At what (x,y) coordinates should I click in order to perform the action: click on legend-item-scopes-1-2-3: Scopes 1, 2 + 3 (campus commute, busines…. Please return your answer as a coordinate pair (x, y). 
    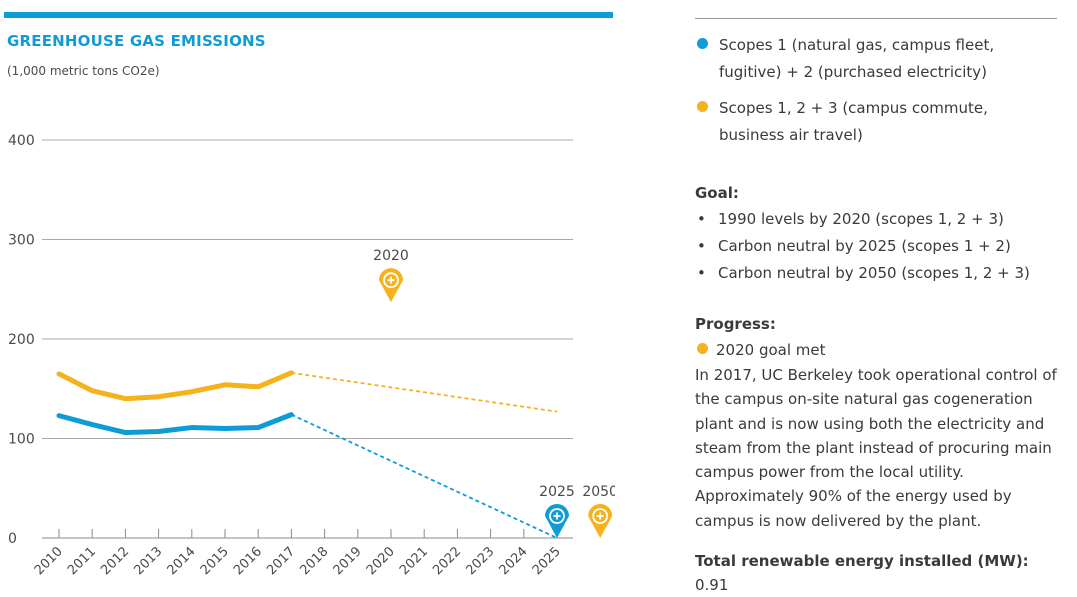
    Looking at the image, I should click on (876, 122).